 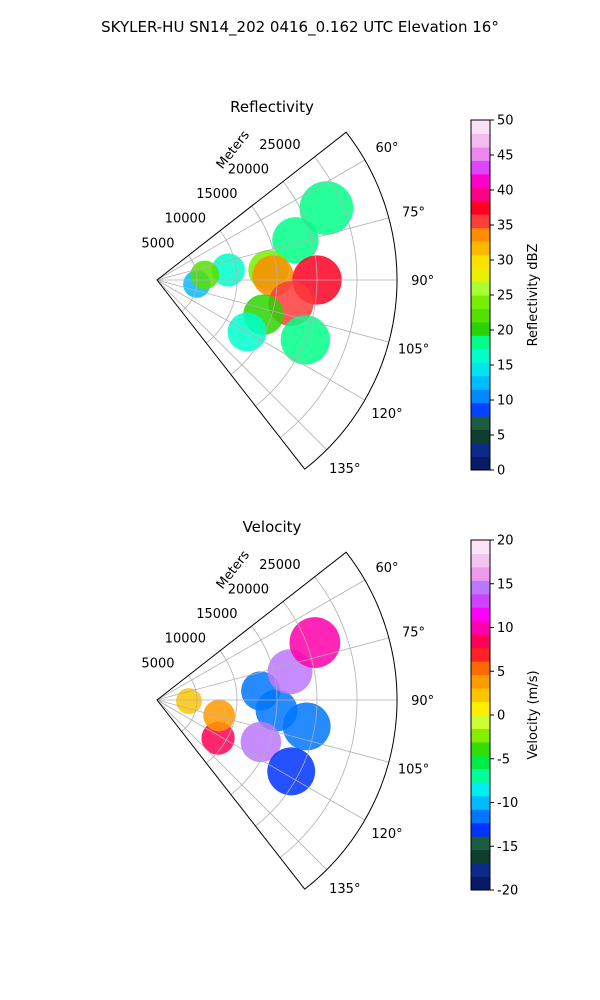 I want to click on colorbar-tick-label: 5, so click(x=501, y=436).